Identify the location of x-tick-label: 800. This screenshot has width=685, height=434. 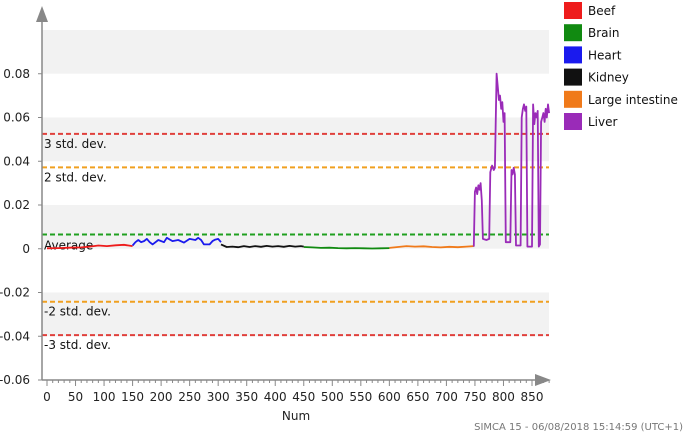
(503, 397).